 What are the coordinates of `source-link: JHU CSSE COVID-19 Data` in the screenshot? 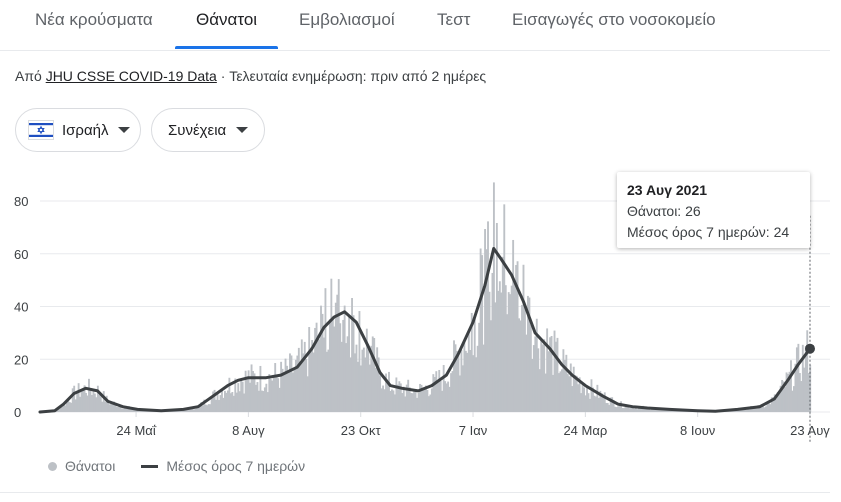 It's located at (131, 76).